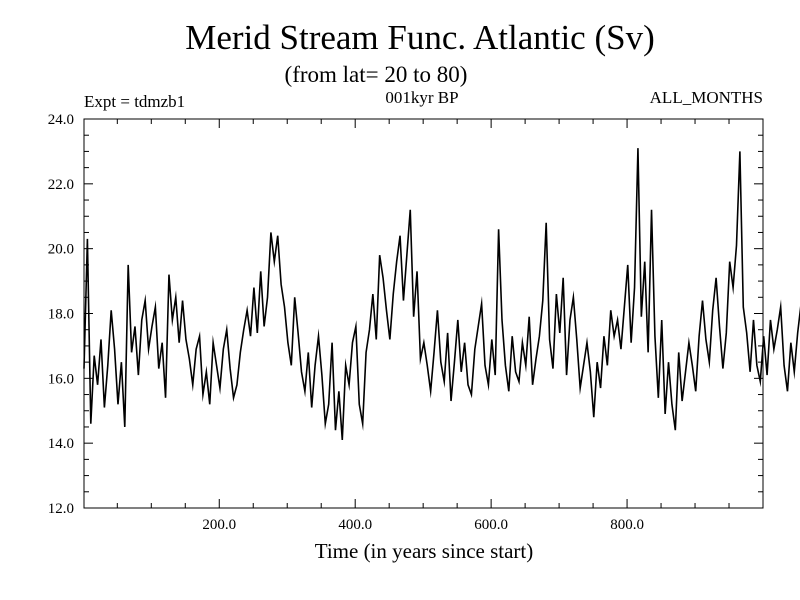  I want to click on y-tick-label: 22.0, so click(61, 185).